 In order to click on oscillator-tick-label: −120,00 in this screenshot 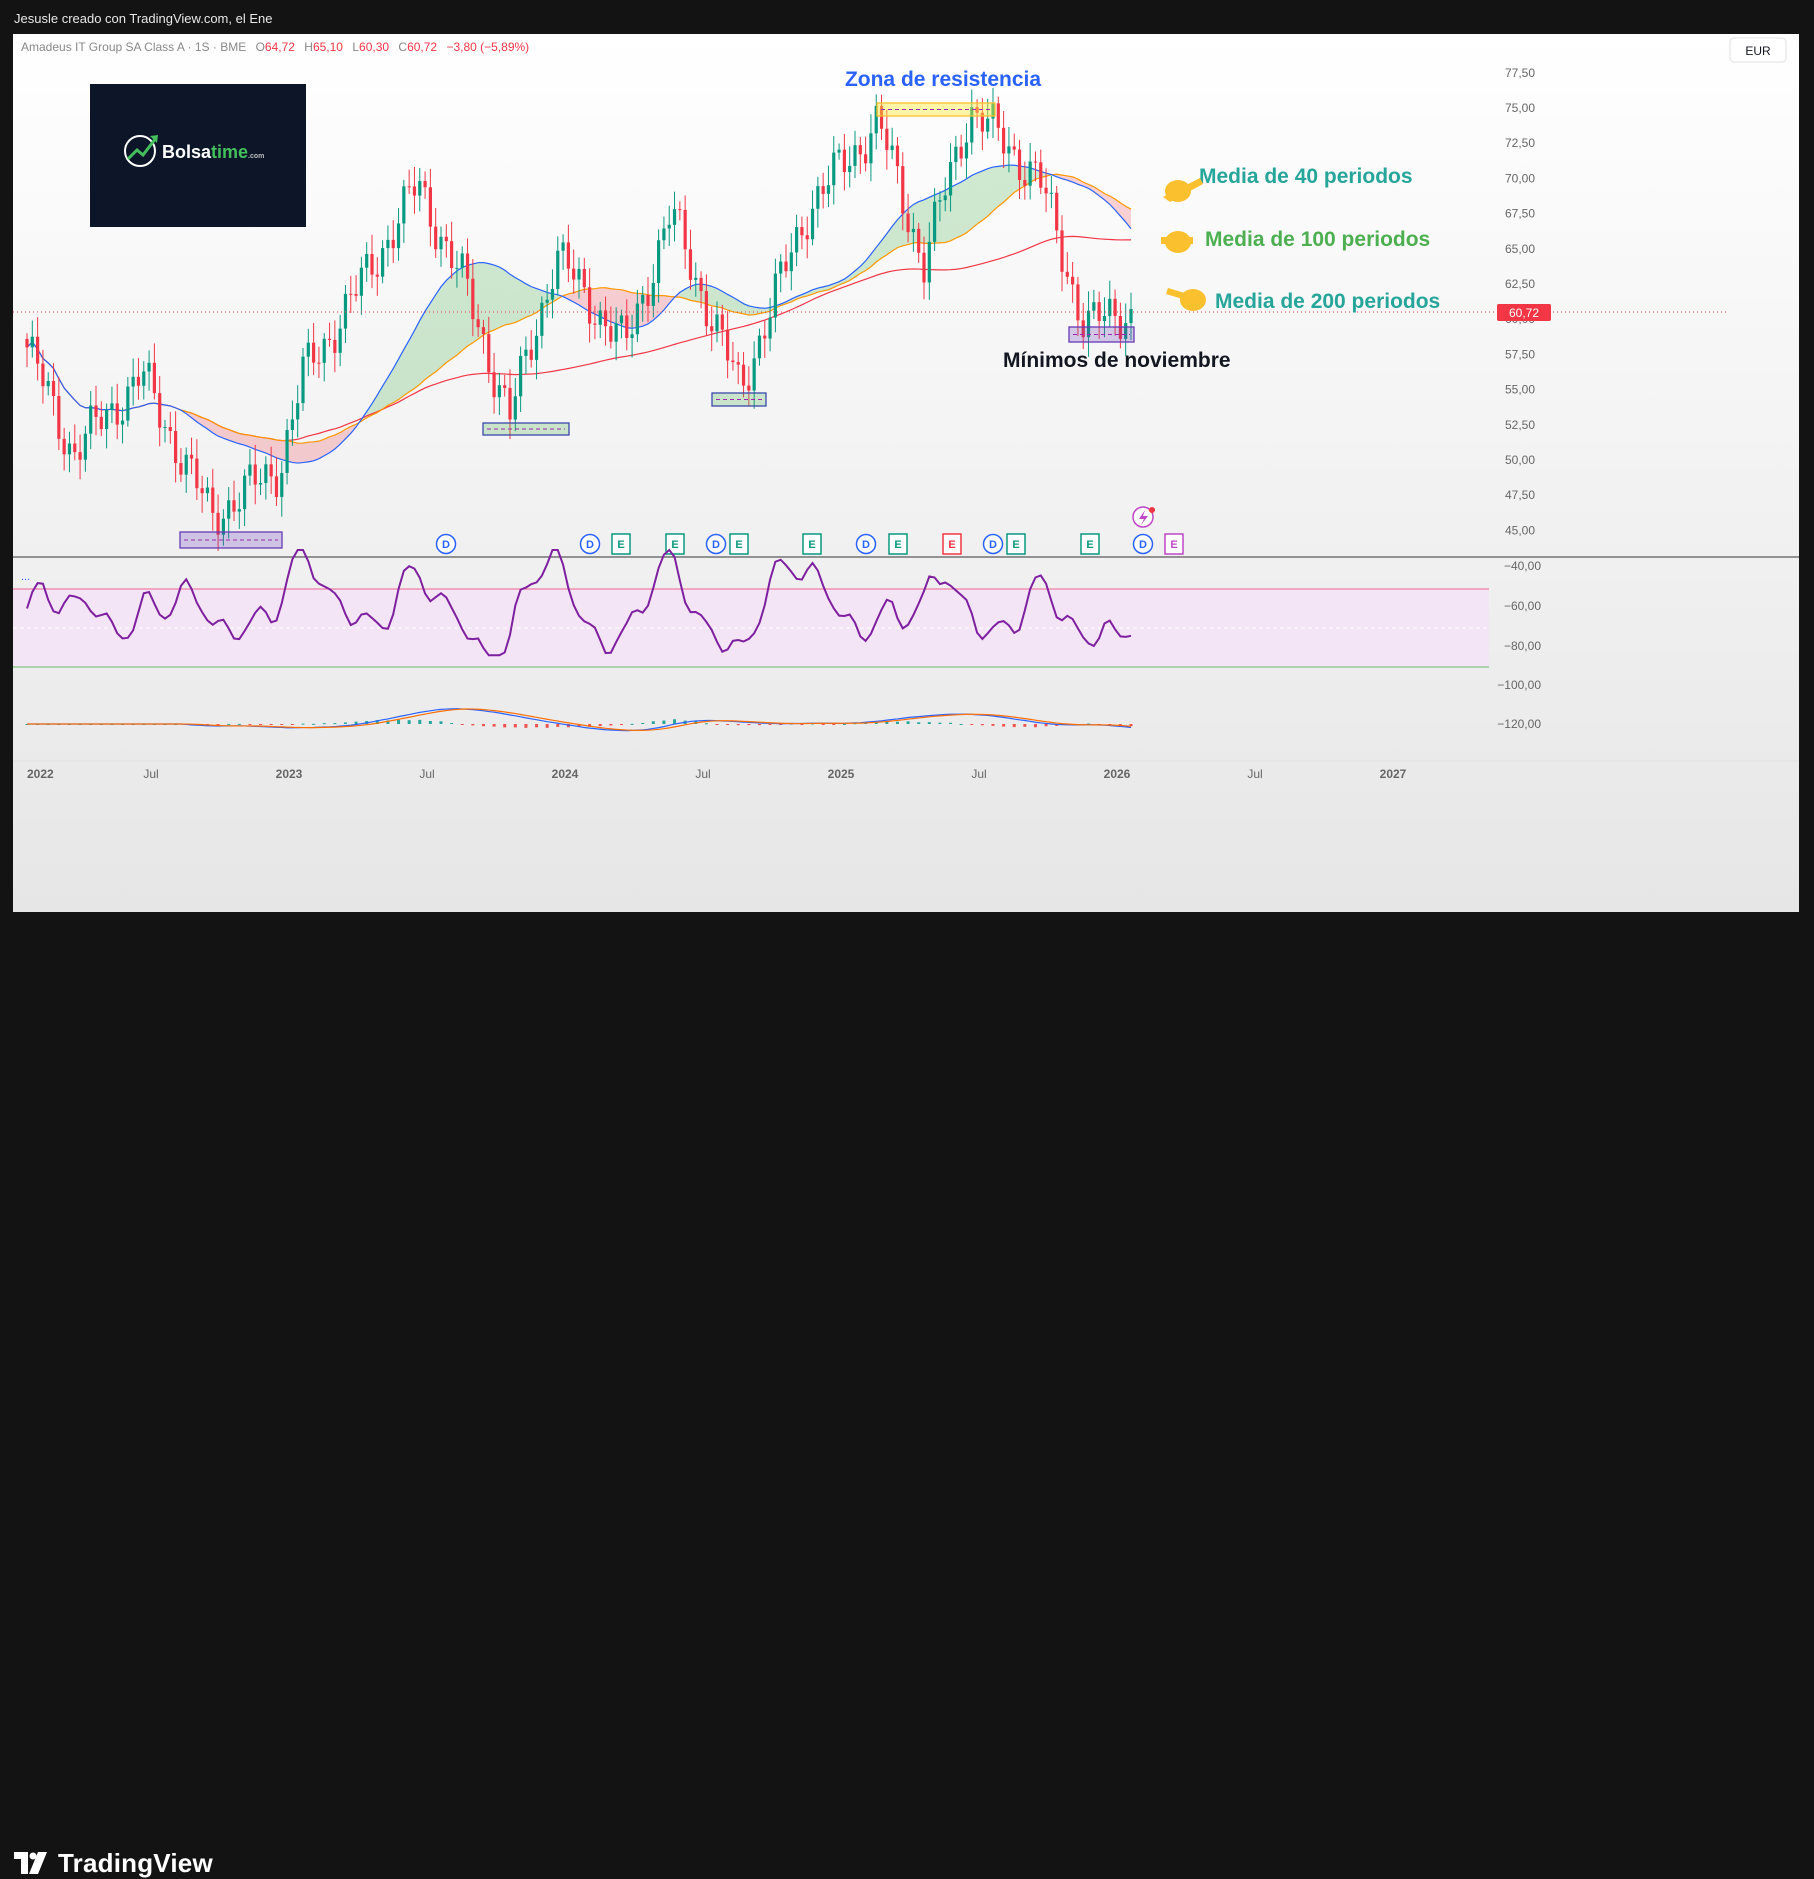, I will do `click(1519, 724)`.